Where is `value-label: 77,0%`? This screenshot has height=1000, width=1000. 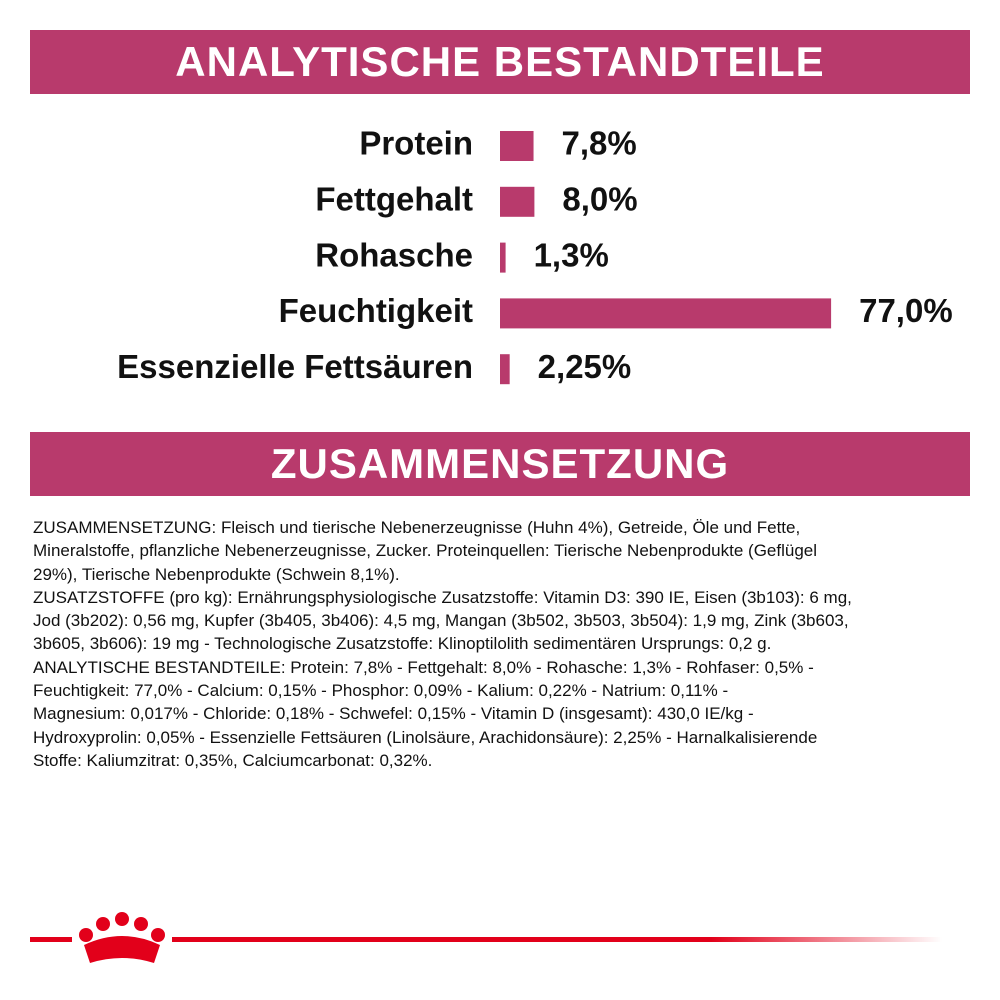
value-label: 77,0% is located at coordinates (906, 310).